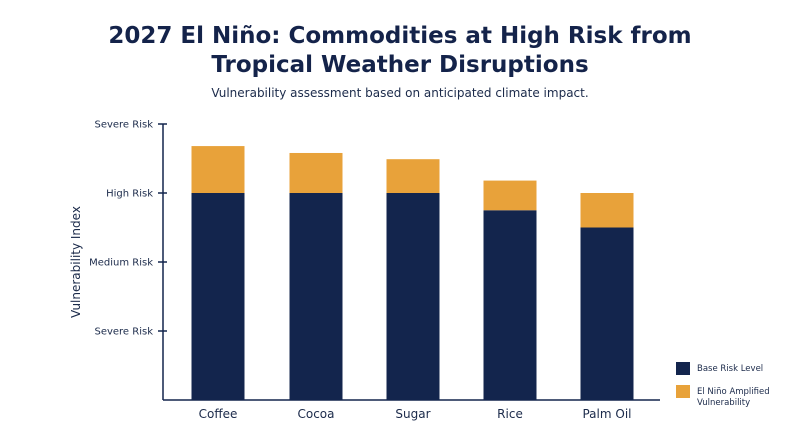  What do you see at coordinates (510, 414) in the screenshot?
I see `x-tick-label: Rice` at bounding box center [510, 414].